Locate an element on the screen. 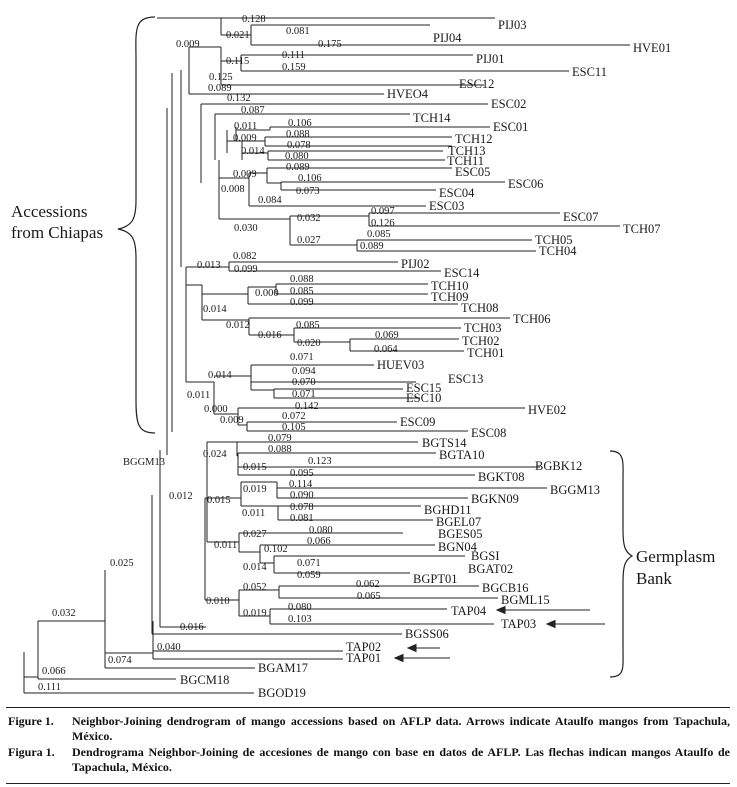 This screenshot has width=737, height=787. branch-length-label: 0.114 is located at coordinates (301, 484).